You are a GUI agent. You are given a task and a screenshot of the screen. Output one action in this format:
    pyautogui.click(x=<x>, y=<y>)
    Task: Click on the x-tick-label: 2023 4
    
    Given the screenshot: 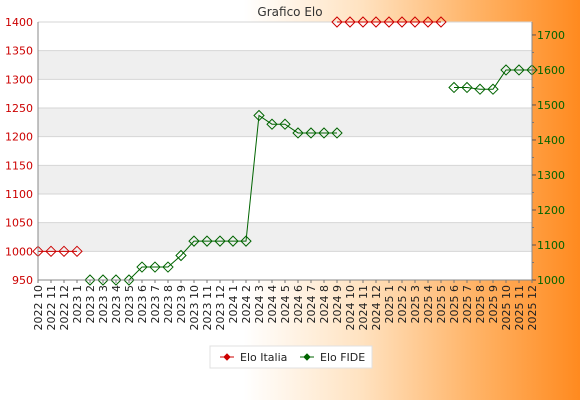 What is the action you would take?
    pyautogui.click(x=116, y=304)
    